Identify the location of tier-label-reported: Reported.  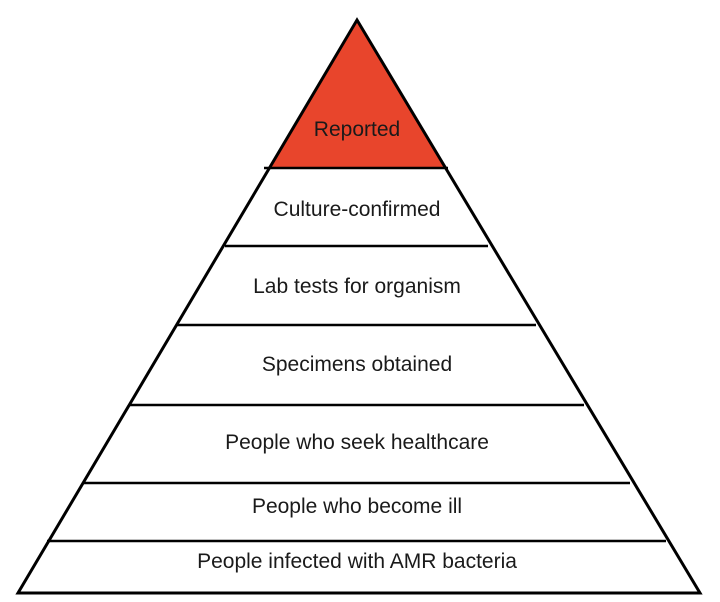
(357, 129).